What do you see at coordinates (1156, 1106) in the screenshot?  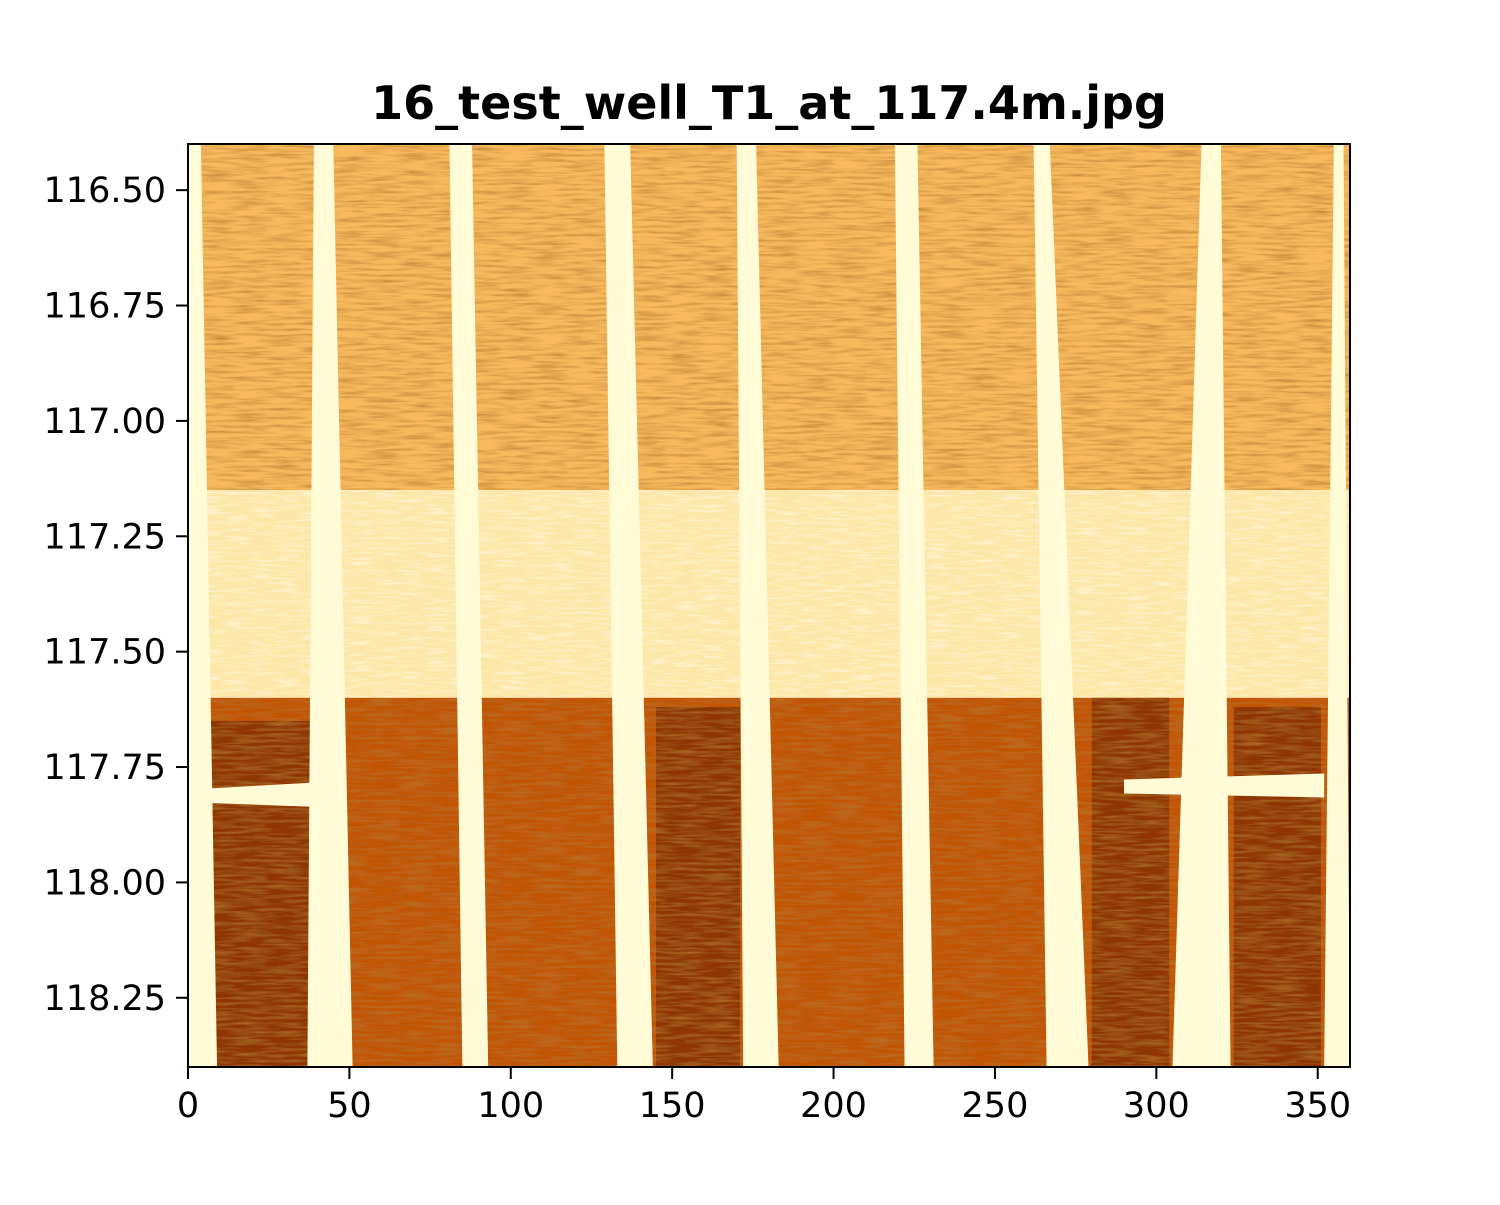 I see `x-tick-label: 300` at bounding box center [1156, 1106].